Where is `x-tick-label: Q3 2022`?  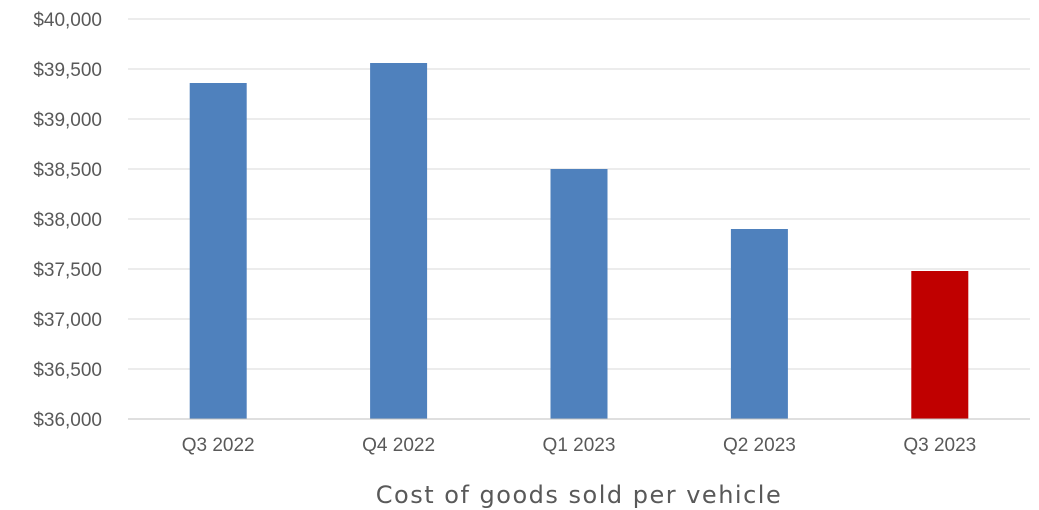 x-tick-label: Q3 2022 is located at coordinates (218, 445).